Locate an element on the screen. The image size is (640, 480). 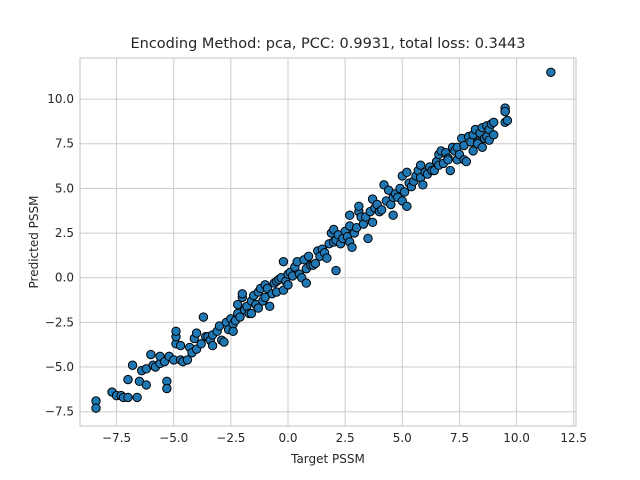
x-tick-label: 2.5 is located at coordinates (345, 438).